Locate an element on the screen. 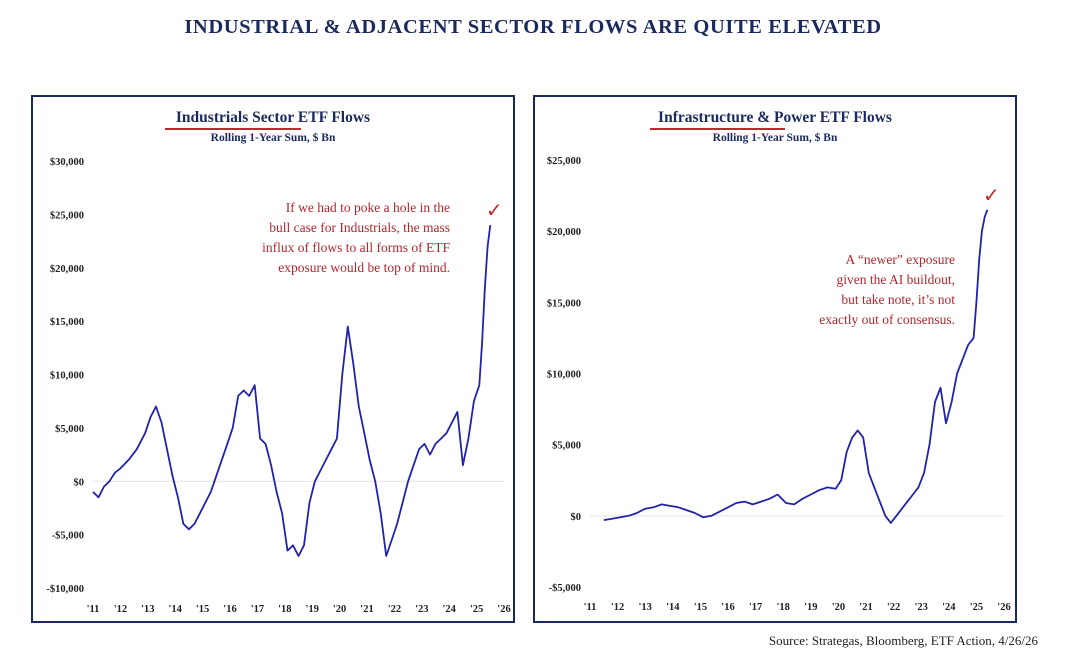 This screenshot has height=661, width=1066. annotation-line: but take note, it’s not is located at coordinates (898, 299).